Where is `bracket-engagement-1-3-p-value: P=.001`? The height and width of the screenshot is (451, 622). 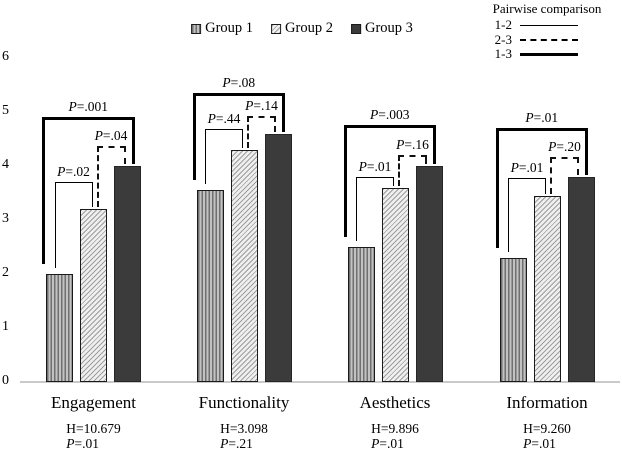
bracket-engagement-1-3-p-value: P=.001 is located at coordinates (88, 107).